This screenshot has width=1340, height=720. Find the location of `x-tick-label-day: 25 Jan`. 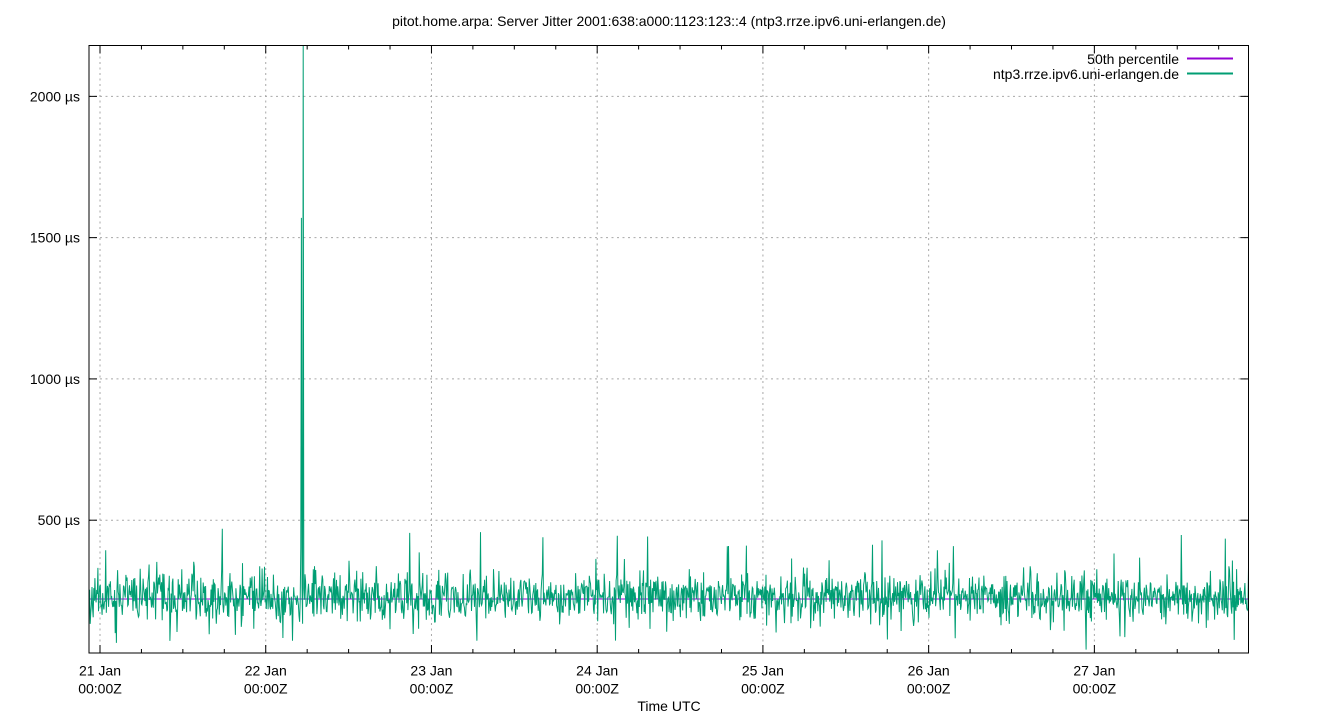

x-tick-label-day: 25 Jan is located at coordinates (763, 671).